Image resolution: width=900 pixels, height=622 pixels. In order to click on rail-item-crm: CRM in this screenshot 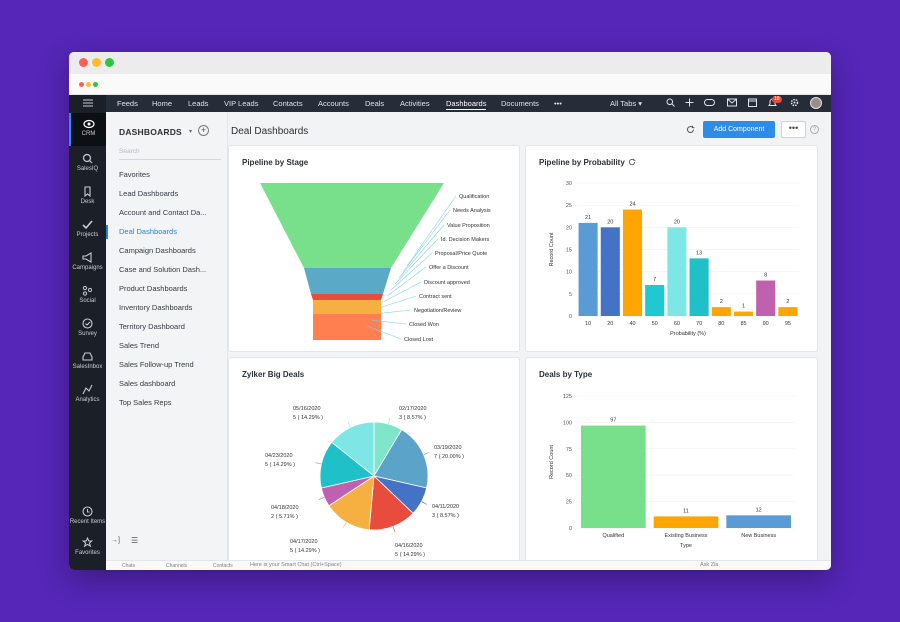, I will do `click(87, 129)`.